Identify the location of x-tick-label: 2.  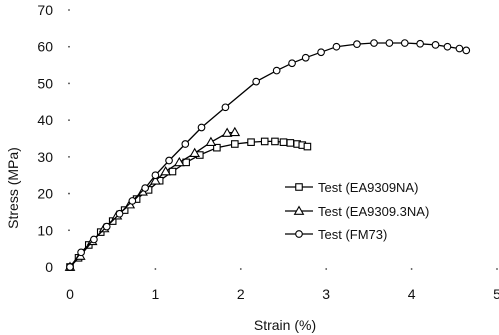
(241, 294).